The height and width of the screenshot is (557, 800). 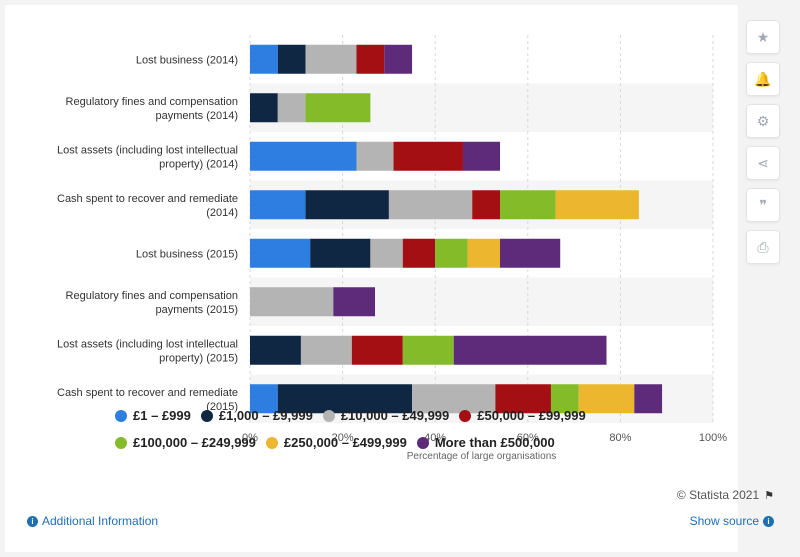 I want to click on show-source-link: Show source i, so click(x=732, y=521).